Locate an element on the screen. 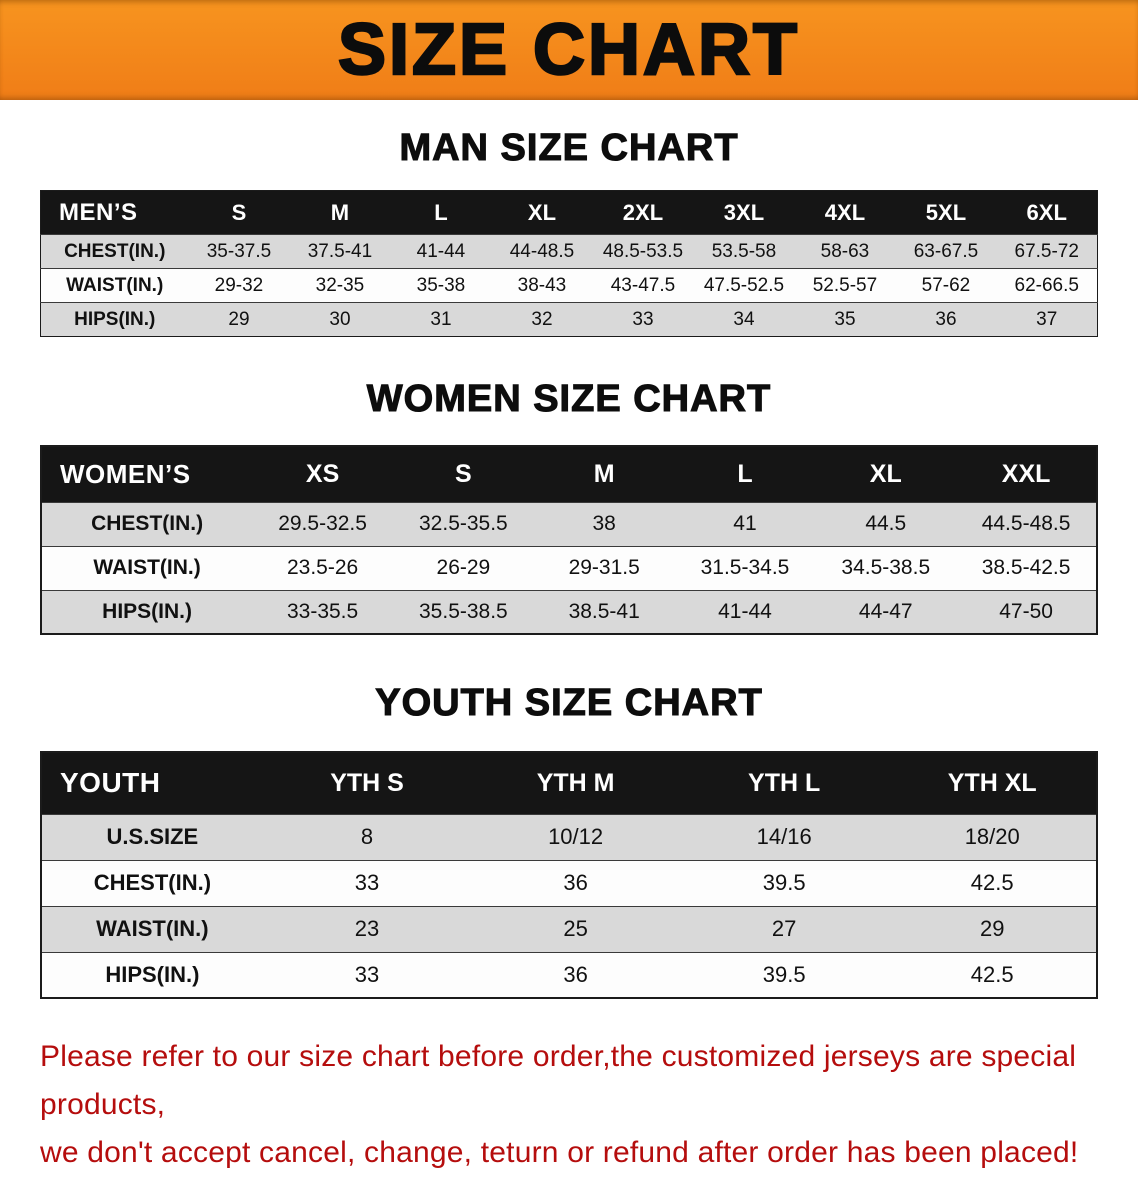 The width and height of the screenshot is (1138, 1177). size-header-cell: 6XL is located at coordinates (1047, 212).